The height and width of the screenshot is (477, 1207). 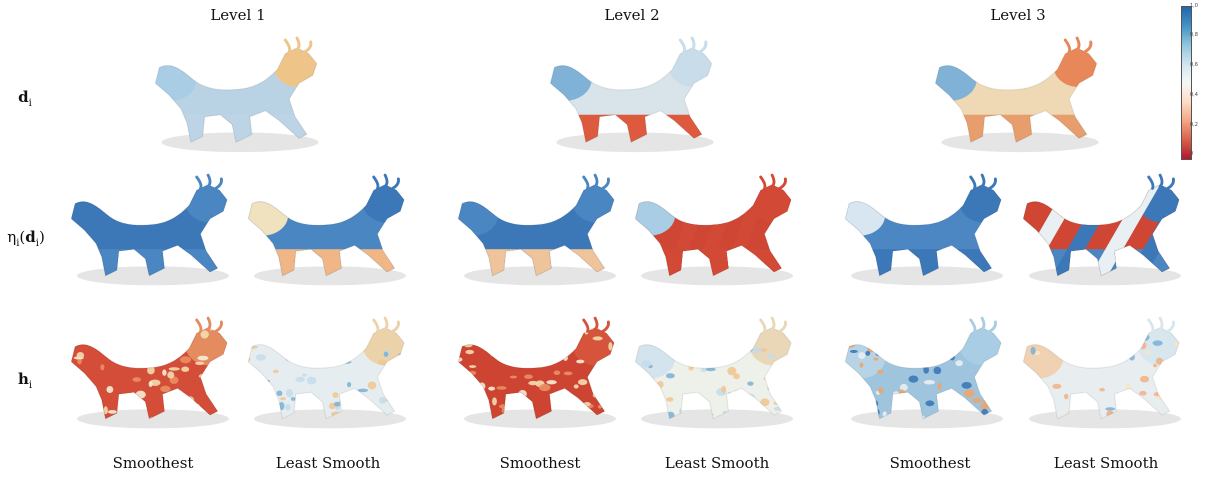 I want to click on dragon-panel-eta-level-3-least-smooth, so click(x=1105, y=233).